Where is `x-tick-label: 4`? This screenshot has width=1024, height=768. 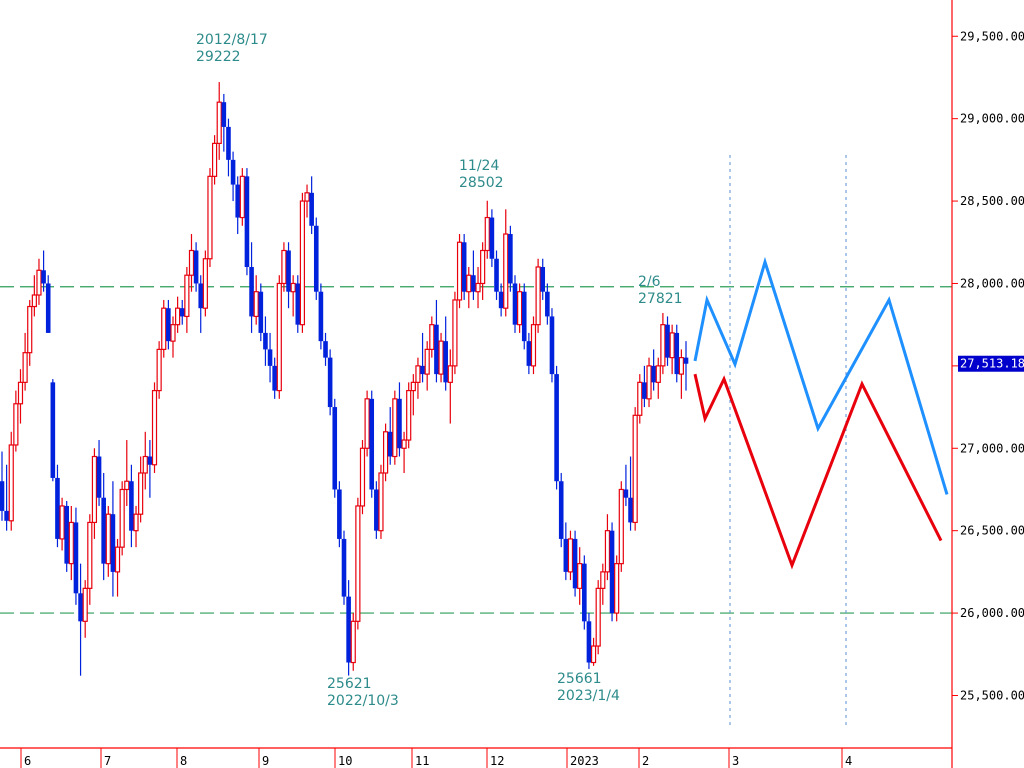 x-tick-label: 4 is located at coordinates (848, 761).